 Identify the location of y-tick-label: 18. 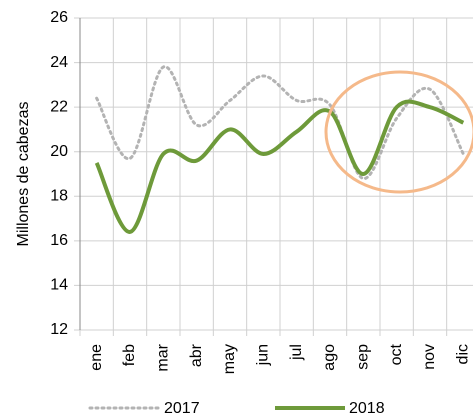
(59, 196).